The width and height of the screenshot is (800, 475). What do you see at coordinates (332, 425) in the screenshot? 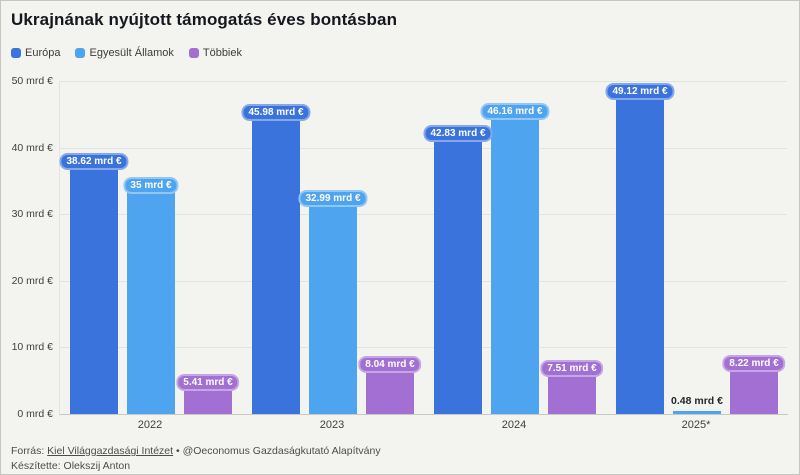
I see `x-tick-label-2023: 2023` at bounding box center [332, 425].